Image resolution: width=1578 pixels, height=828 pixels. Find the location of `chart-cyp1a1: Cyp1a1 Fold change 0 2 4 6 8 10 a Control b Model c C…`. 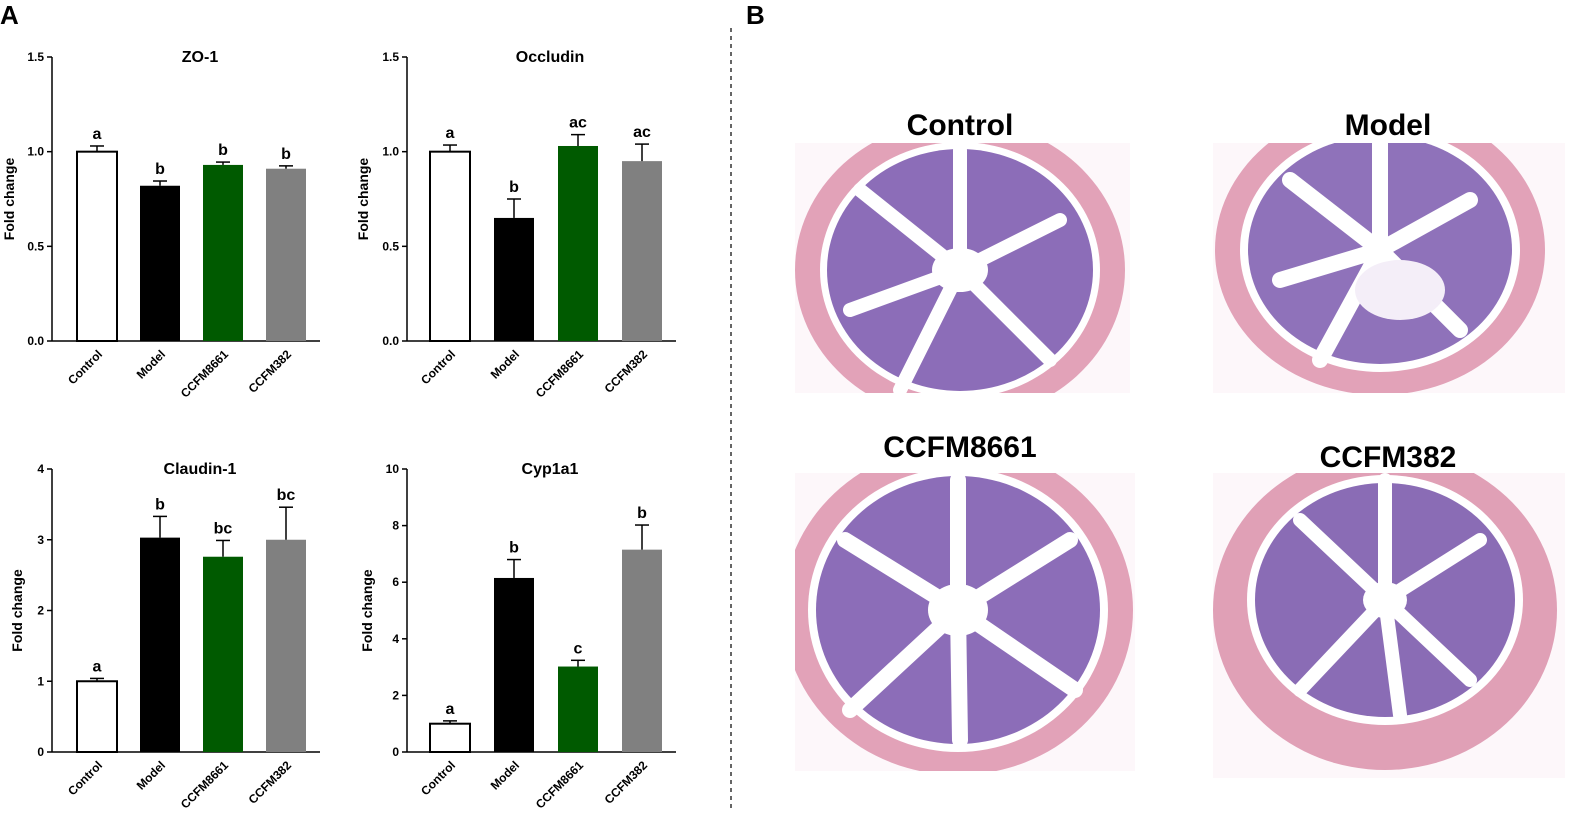

chart-cyp1a1: Cyp1a1 Fold change 0 2 4 6 8 10 a Control b Model c C… is located at coordinates (517, 636).